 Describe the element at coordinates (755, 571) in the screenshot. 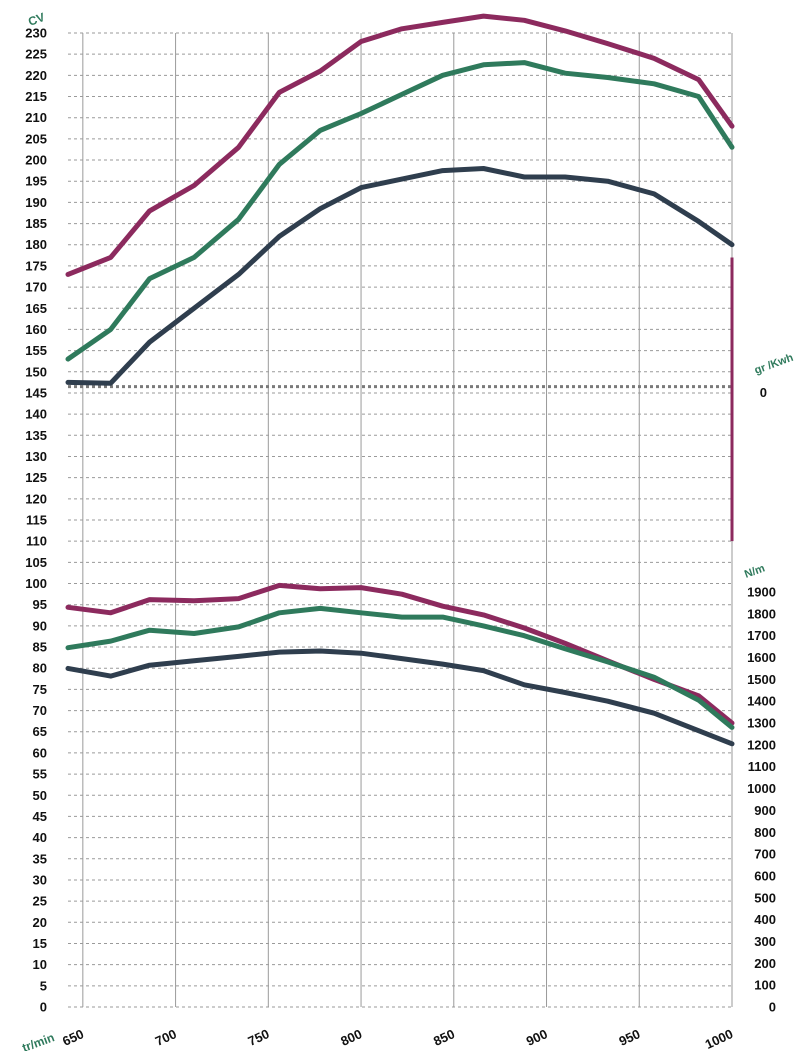

I see `torque-axis-label: N/m` at that location.